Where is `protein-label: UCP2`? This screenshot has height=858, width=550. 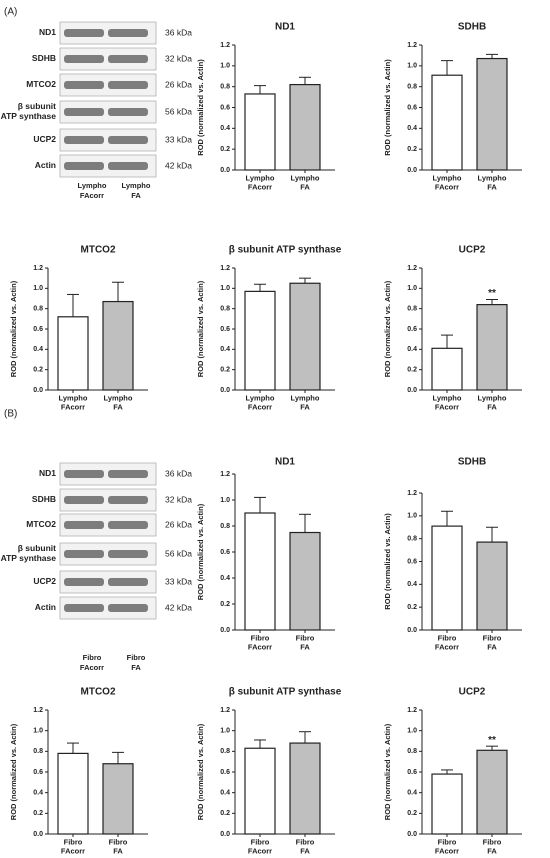
protein-label: UCP2 is located at coordinates (44, 139).